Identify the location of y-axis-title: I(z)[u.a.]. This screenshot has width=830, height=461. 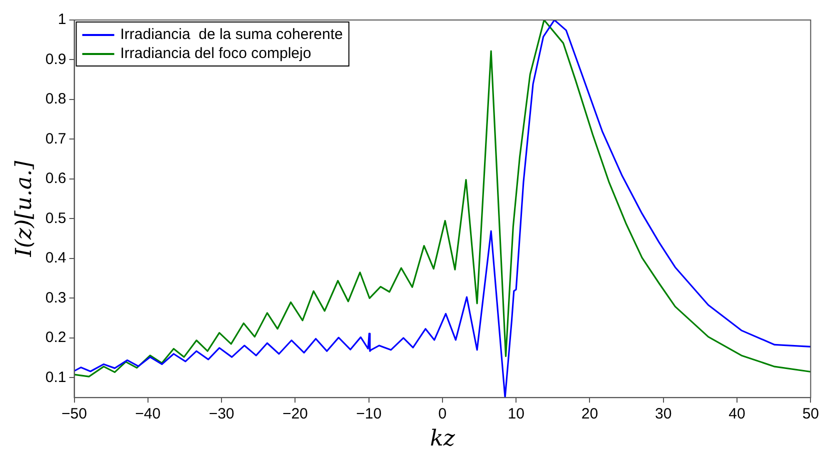
(24, 209).